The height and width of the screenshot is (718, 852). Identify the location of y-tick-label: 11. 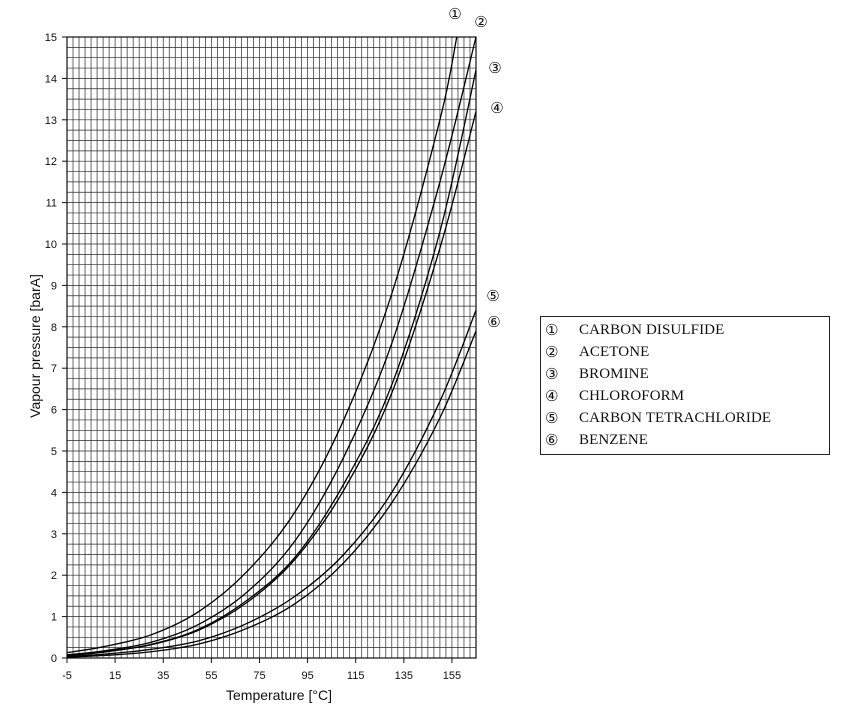
(51, 204).